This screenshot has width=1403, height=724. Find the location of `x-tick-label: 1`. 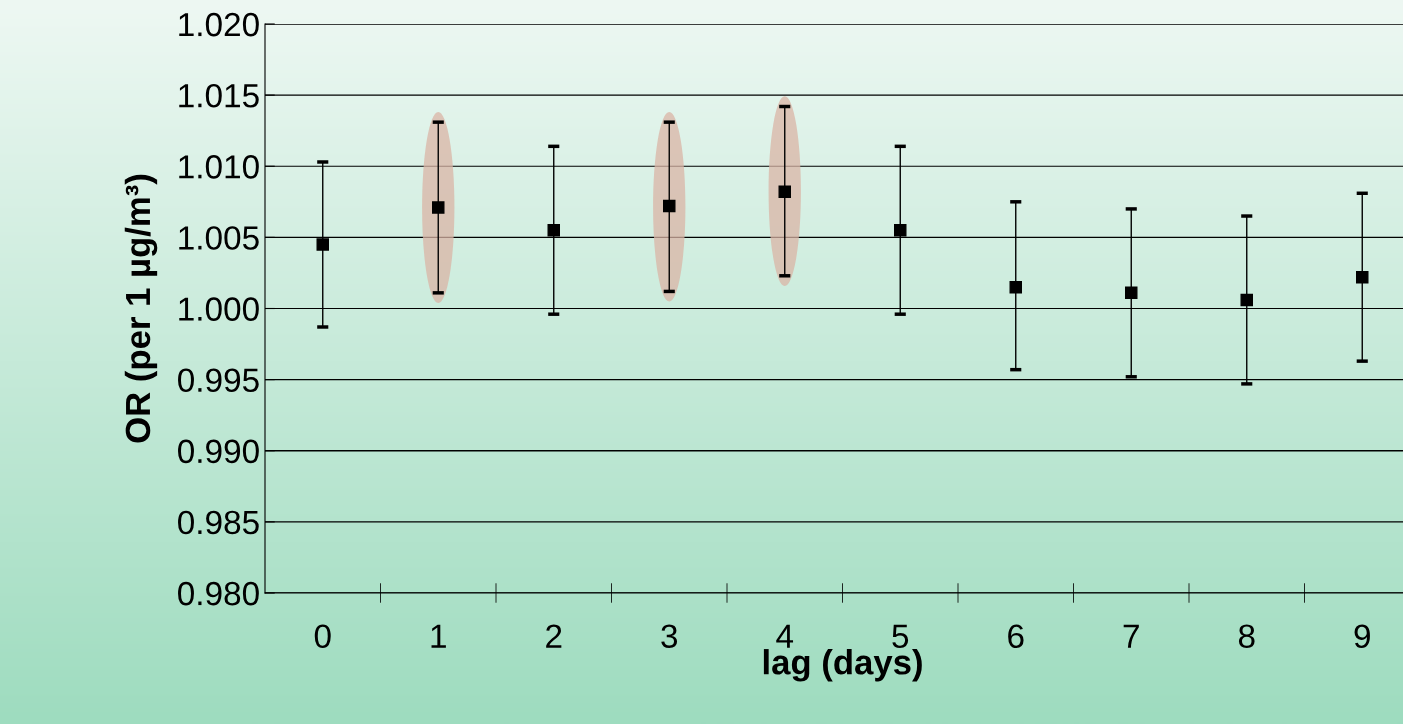

x-tick-label: 1 is located at coordinates (438, 636).